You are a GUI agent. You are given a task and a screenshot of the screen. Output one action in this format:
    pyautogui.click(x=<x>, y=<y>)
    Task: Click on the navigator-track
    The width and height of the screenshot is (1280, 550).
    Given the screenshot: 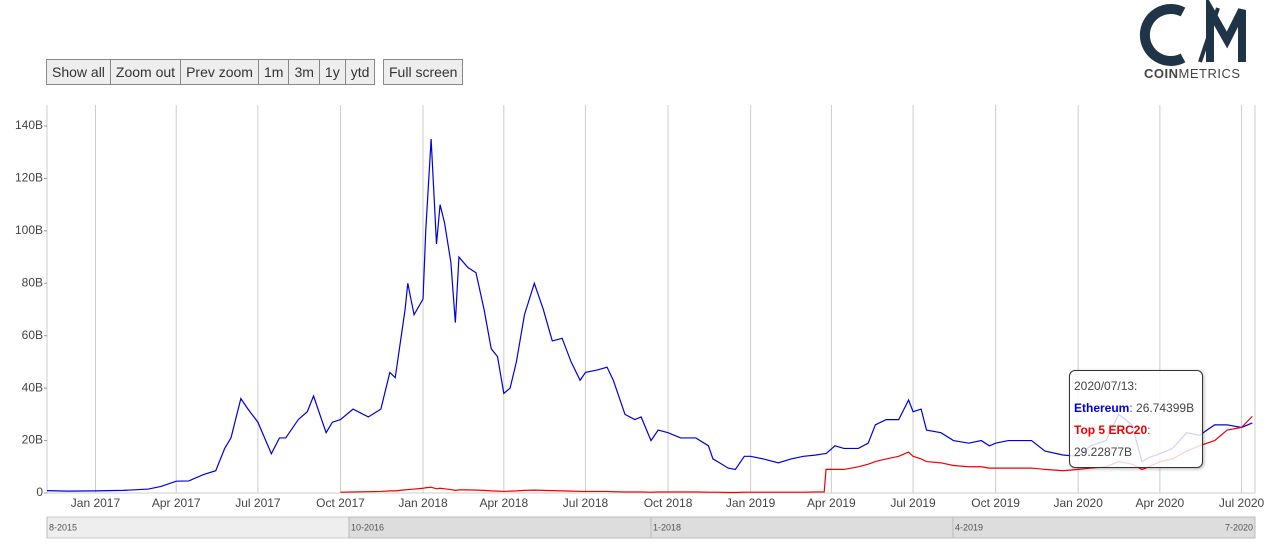 What is the action you would take?
    pyautogui.click(x=651, y=527)
    